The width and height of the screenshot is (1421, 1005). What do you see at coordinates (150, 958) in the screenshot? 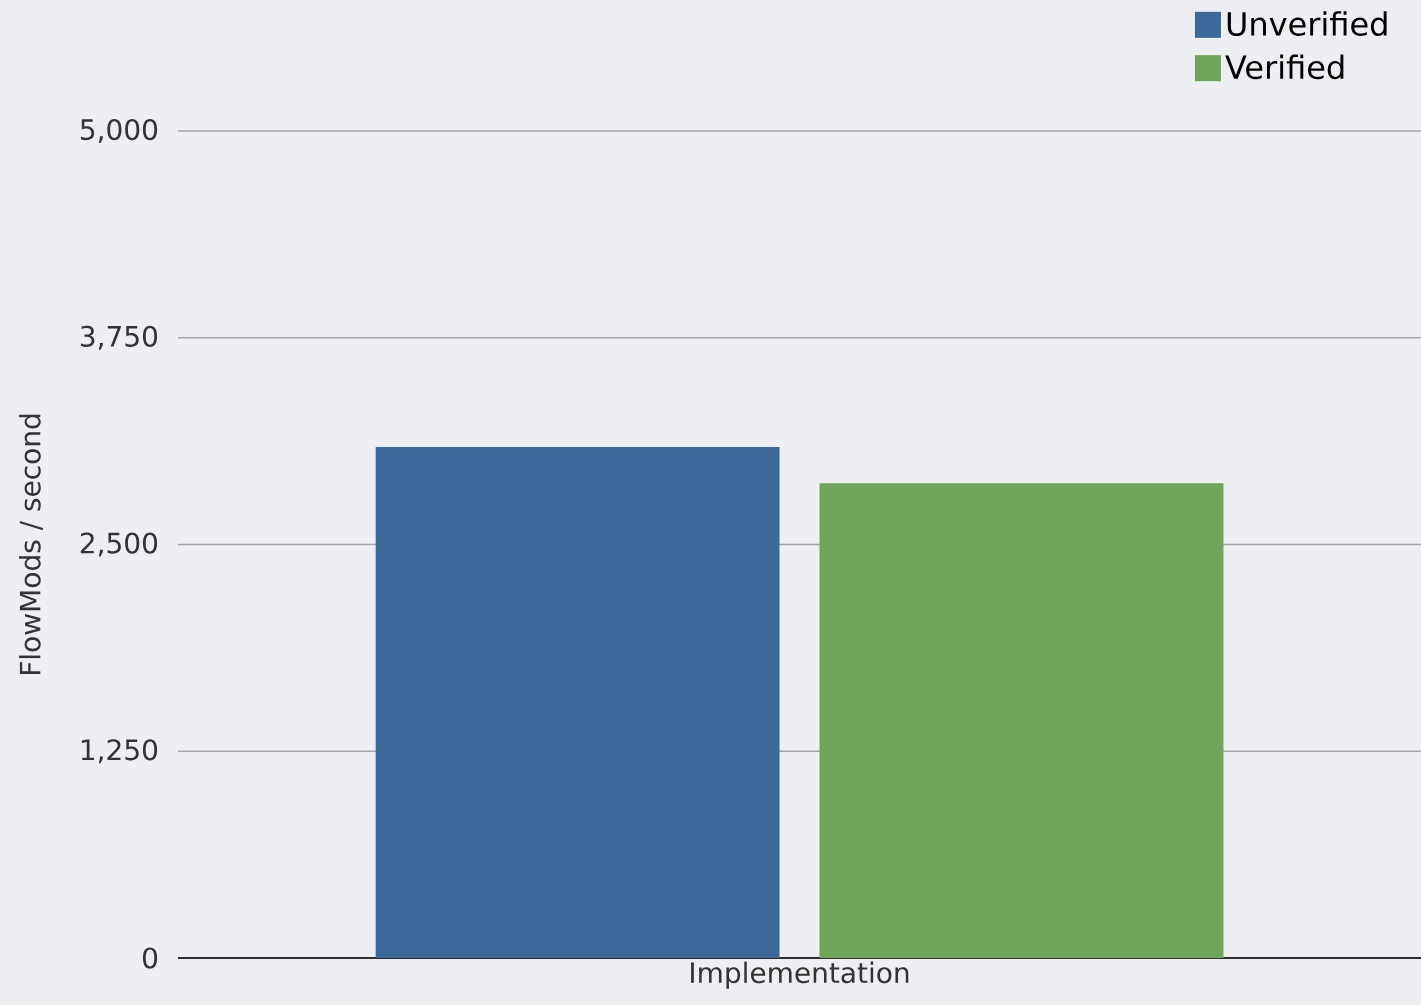
I see `y-tick-label: 0` at bounding box center [150, 958].